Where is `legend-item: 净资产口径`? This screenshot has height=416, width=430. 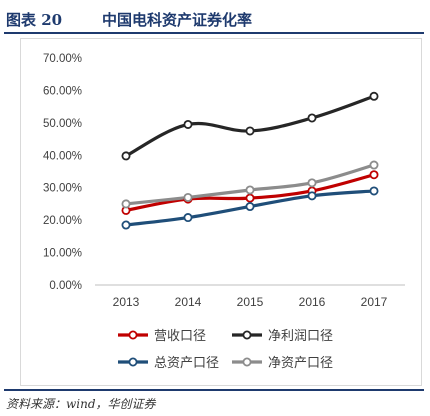 legend-item: 净资产口径 is located at coordinates (282, 363).